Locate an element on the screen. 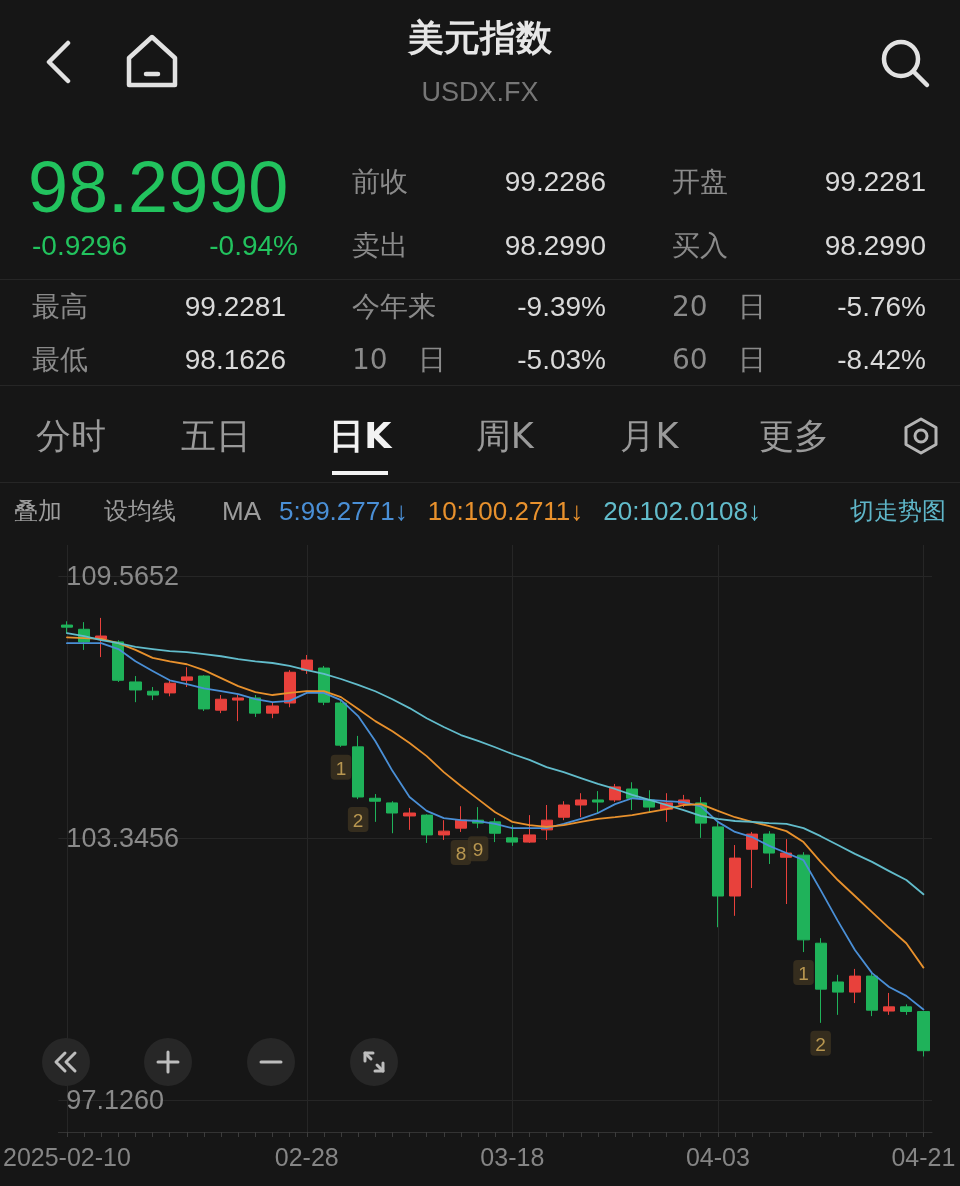 The width and height of the screenshot is (960, 1186). text: 99.2286 is located at coordinates (555, 182).